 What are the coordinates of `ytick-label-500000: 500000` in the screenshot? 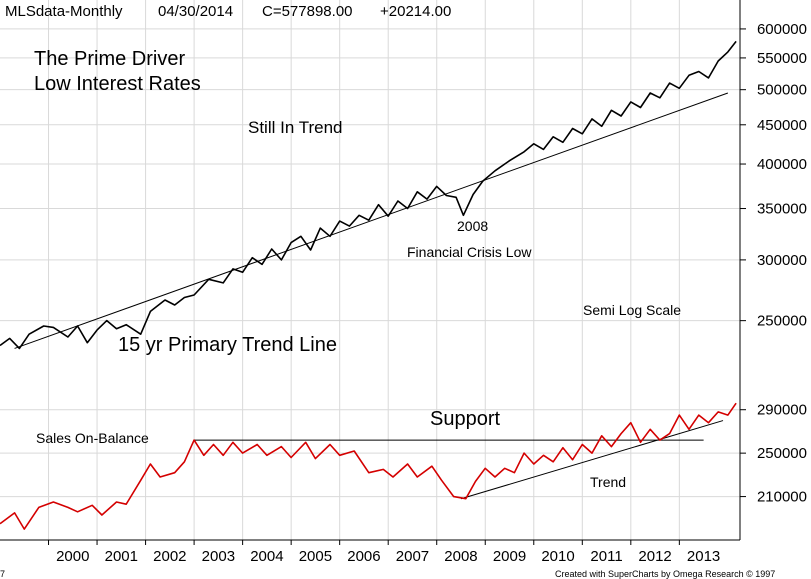 It's located at (782, 90).